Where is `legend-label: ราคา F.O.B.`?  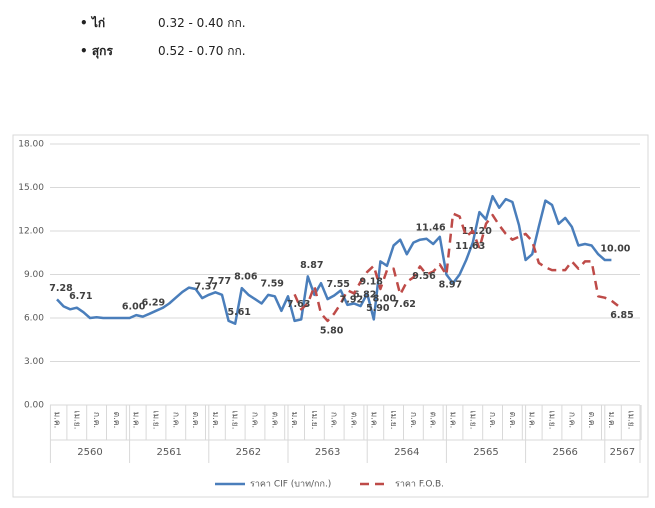 legend-label: ราคา F.O.B. is located at coordinates (419, 485).